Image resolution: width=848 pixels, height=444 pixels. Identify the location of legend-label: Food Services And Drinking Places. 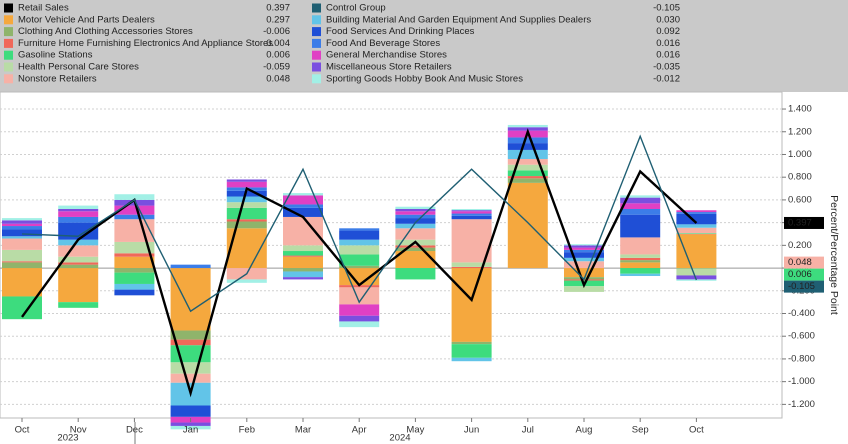
(400, 31).